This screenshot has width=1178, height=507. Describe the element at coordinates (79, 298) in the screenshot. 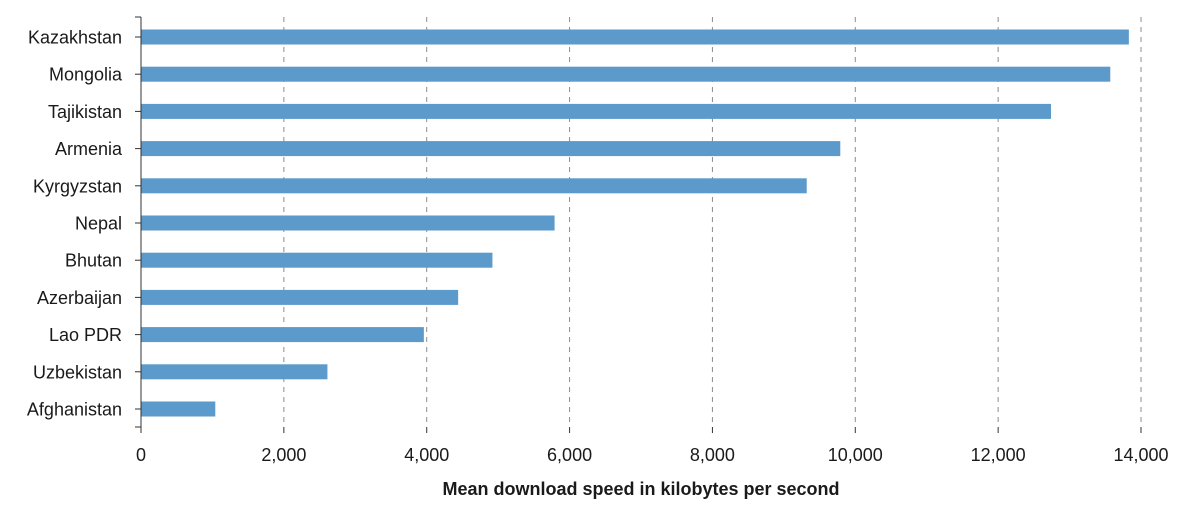

I see `category-label: Azerbaijan` at that location.